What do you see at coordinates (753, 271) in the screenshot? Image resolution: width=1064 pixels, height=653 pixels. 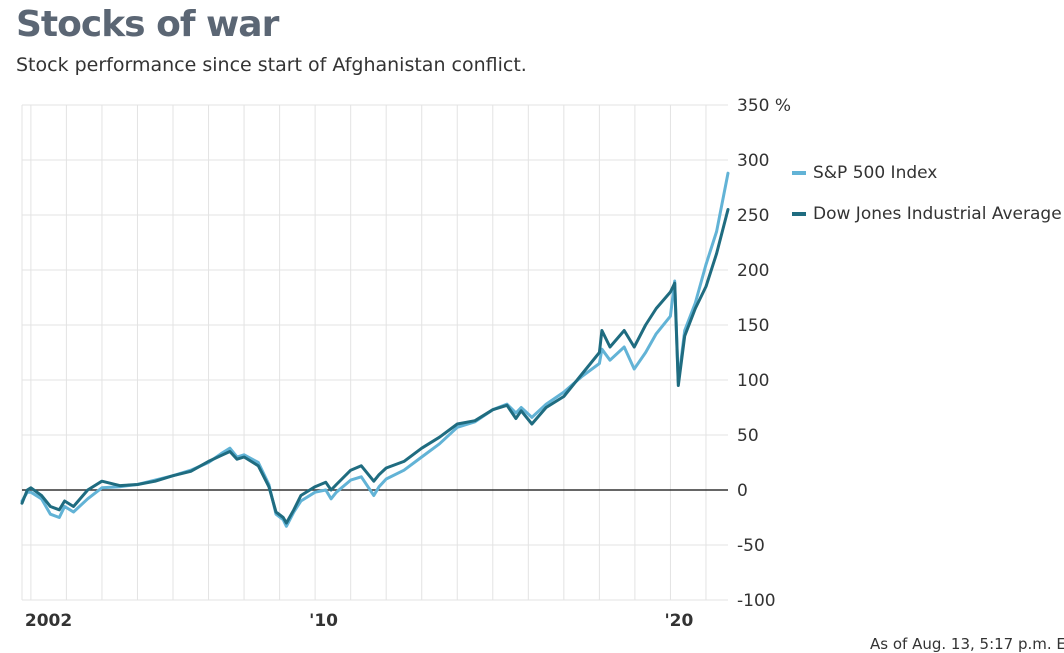 I see `y-tick-label: 200` at bounding box center [753, 271].